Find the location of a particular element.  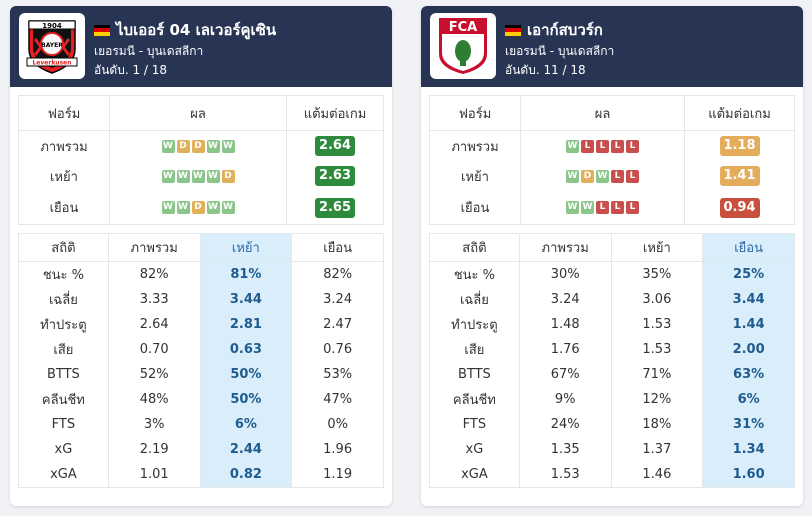

ppg-header: แต้มต่อเกม is located at coordinates (335, 113).